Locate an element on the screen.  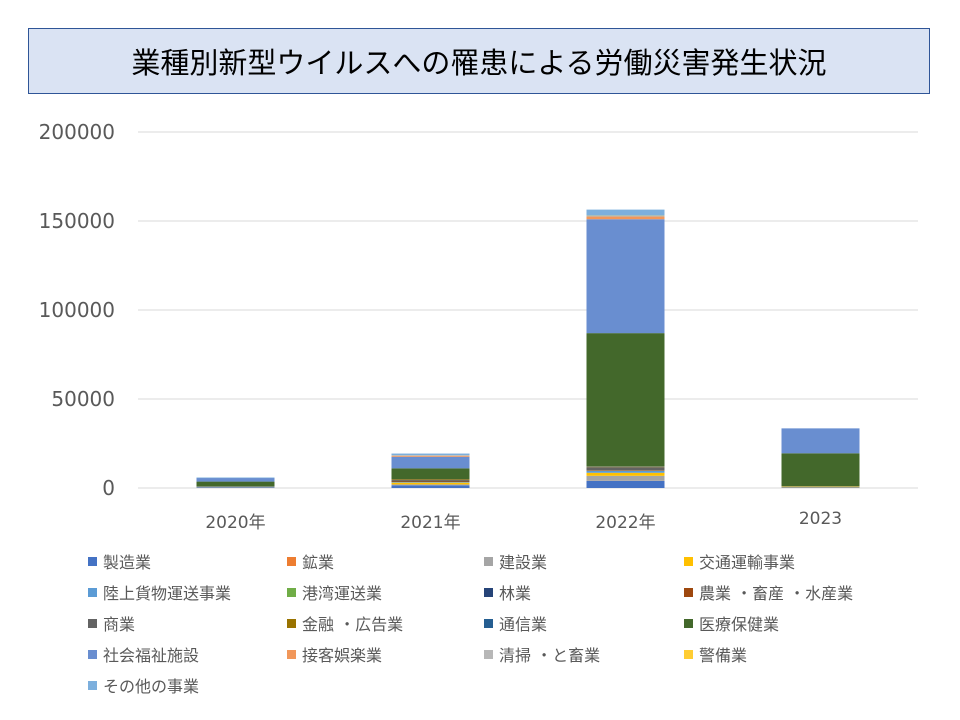
legend-item: 金融 ・広告業 is located at coordinates (385, 623).